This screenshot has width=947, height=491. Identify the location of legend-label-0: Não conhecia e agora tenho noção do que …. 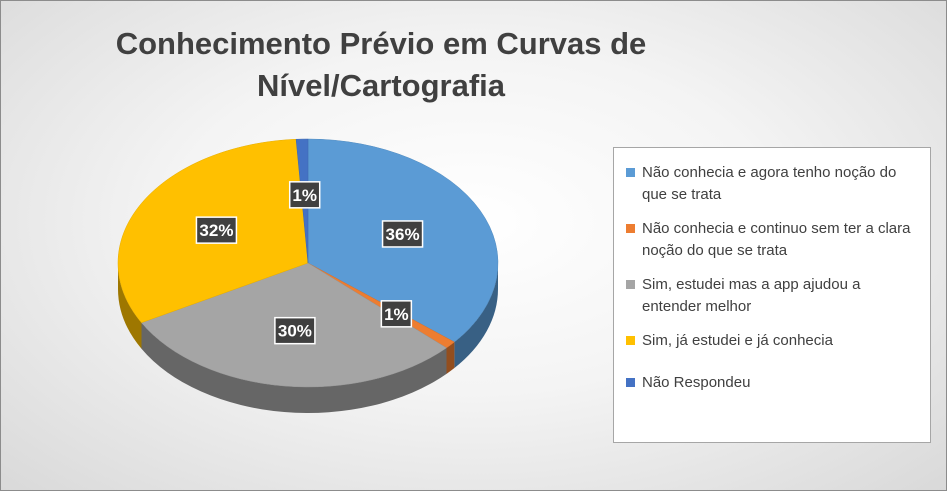
(769, 183).